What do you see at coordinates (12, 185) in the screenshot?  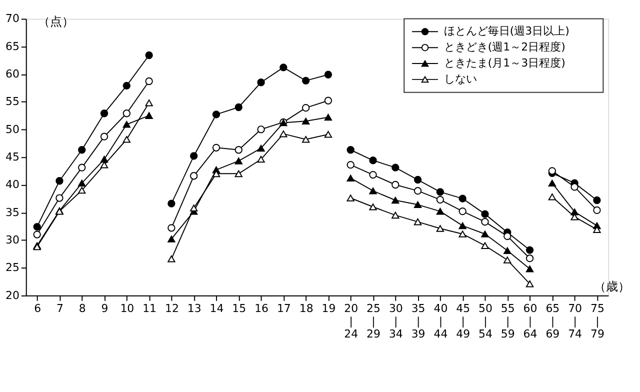 I see `y-tick-label: 40` at bounding box center [12, 185].